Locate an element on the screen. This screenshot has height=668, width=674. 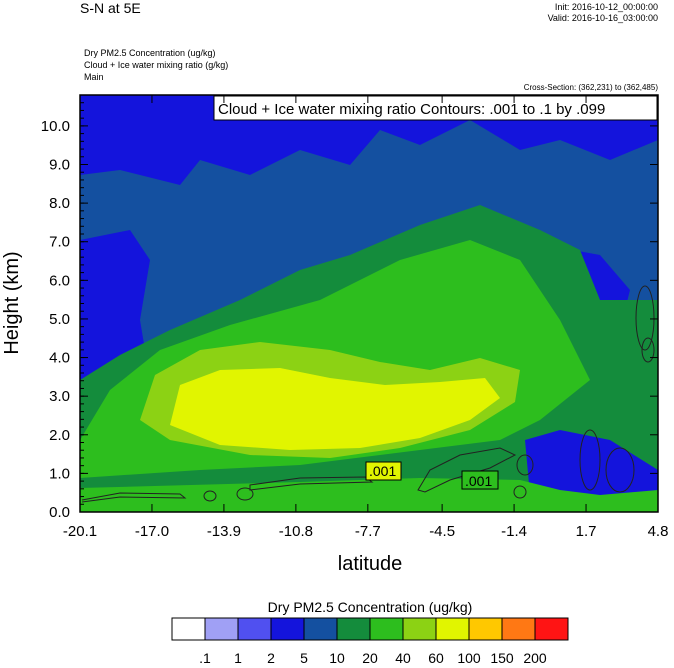
field-name-cloud: Cloud + Ice water mixing ratio (g/kg) is located at coordinates (156, 65).